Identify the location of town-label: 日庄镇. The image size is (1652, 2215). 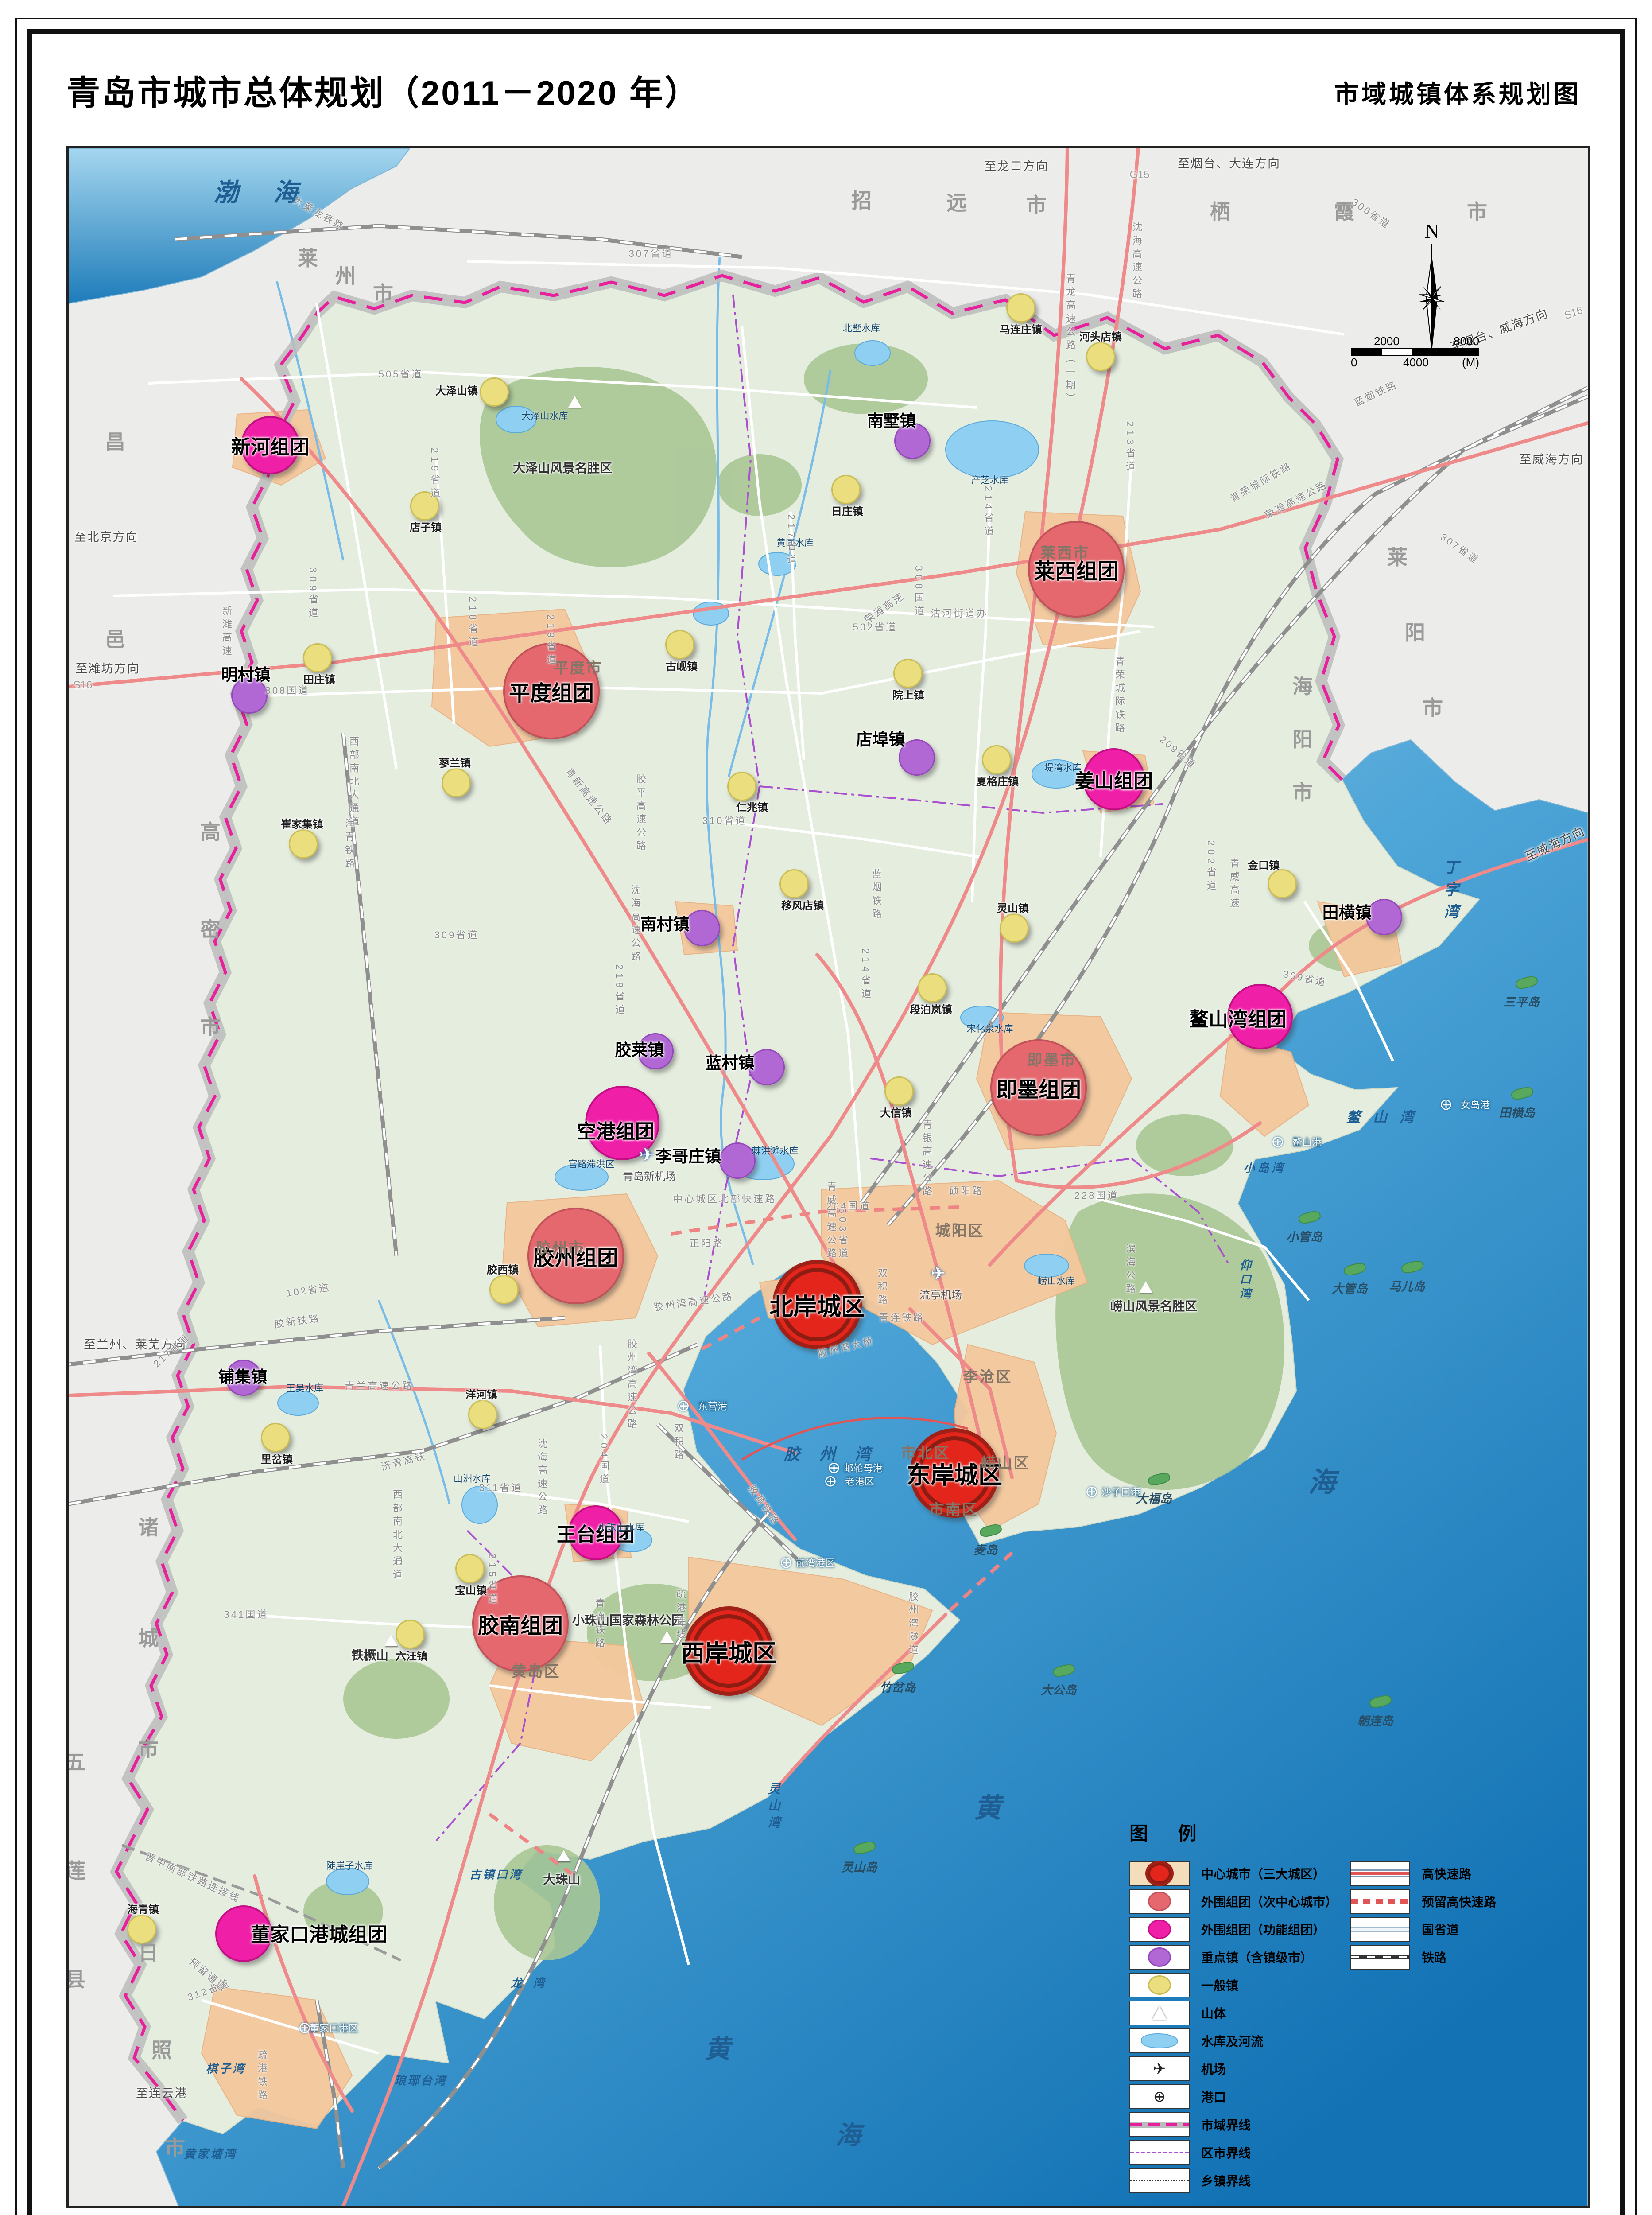
(847, 512).